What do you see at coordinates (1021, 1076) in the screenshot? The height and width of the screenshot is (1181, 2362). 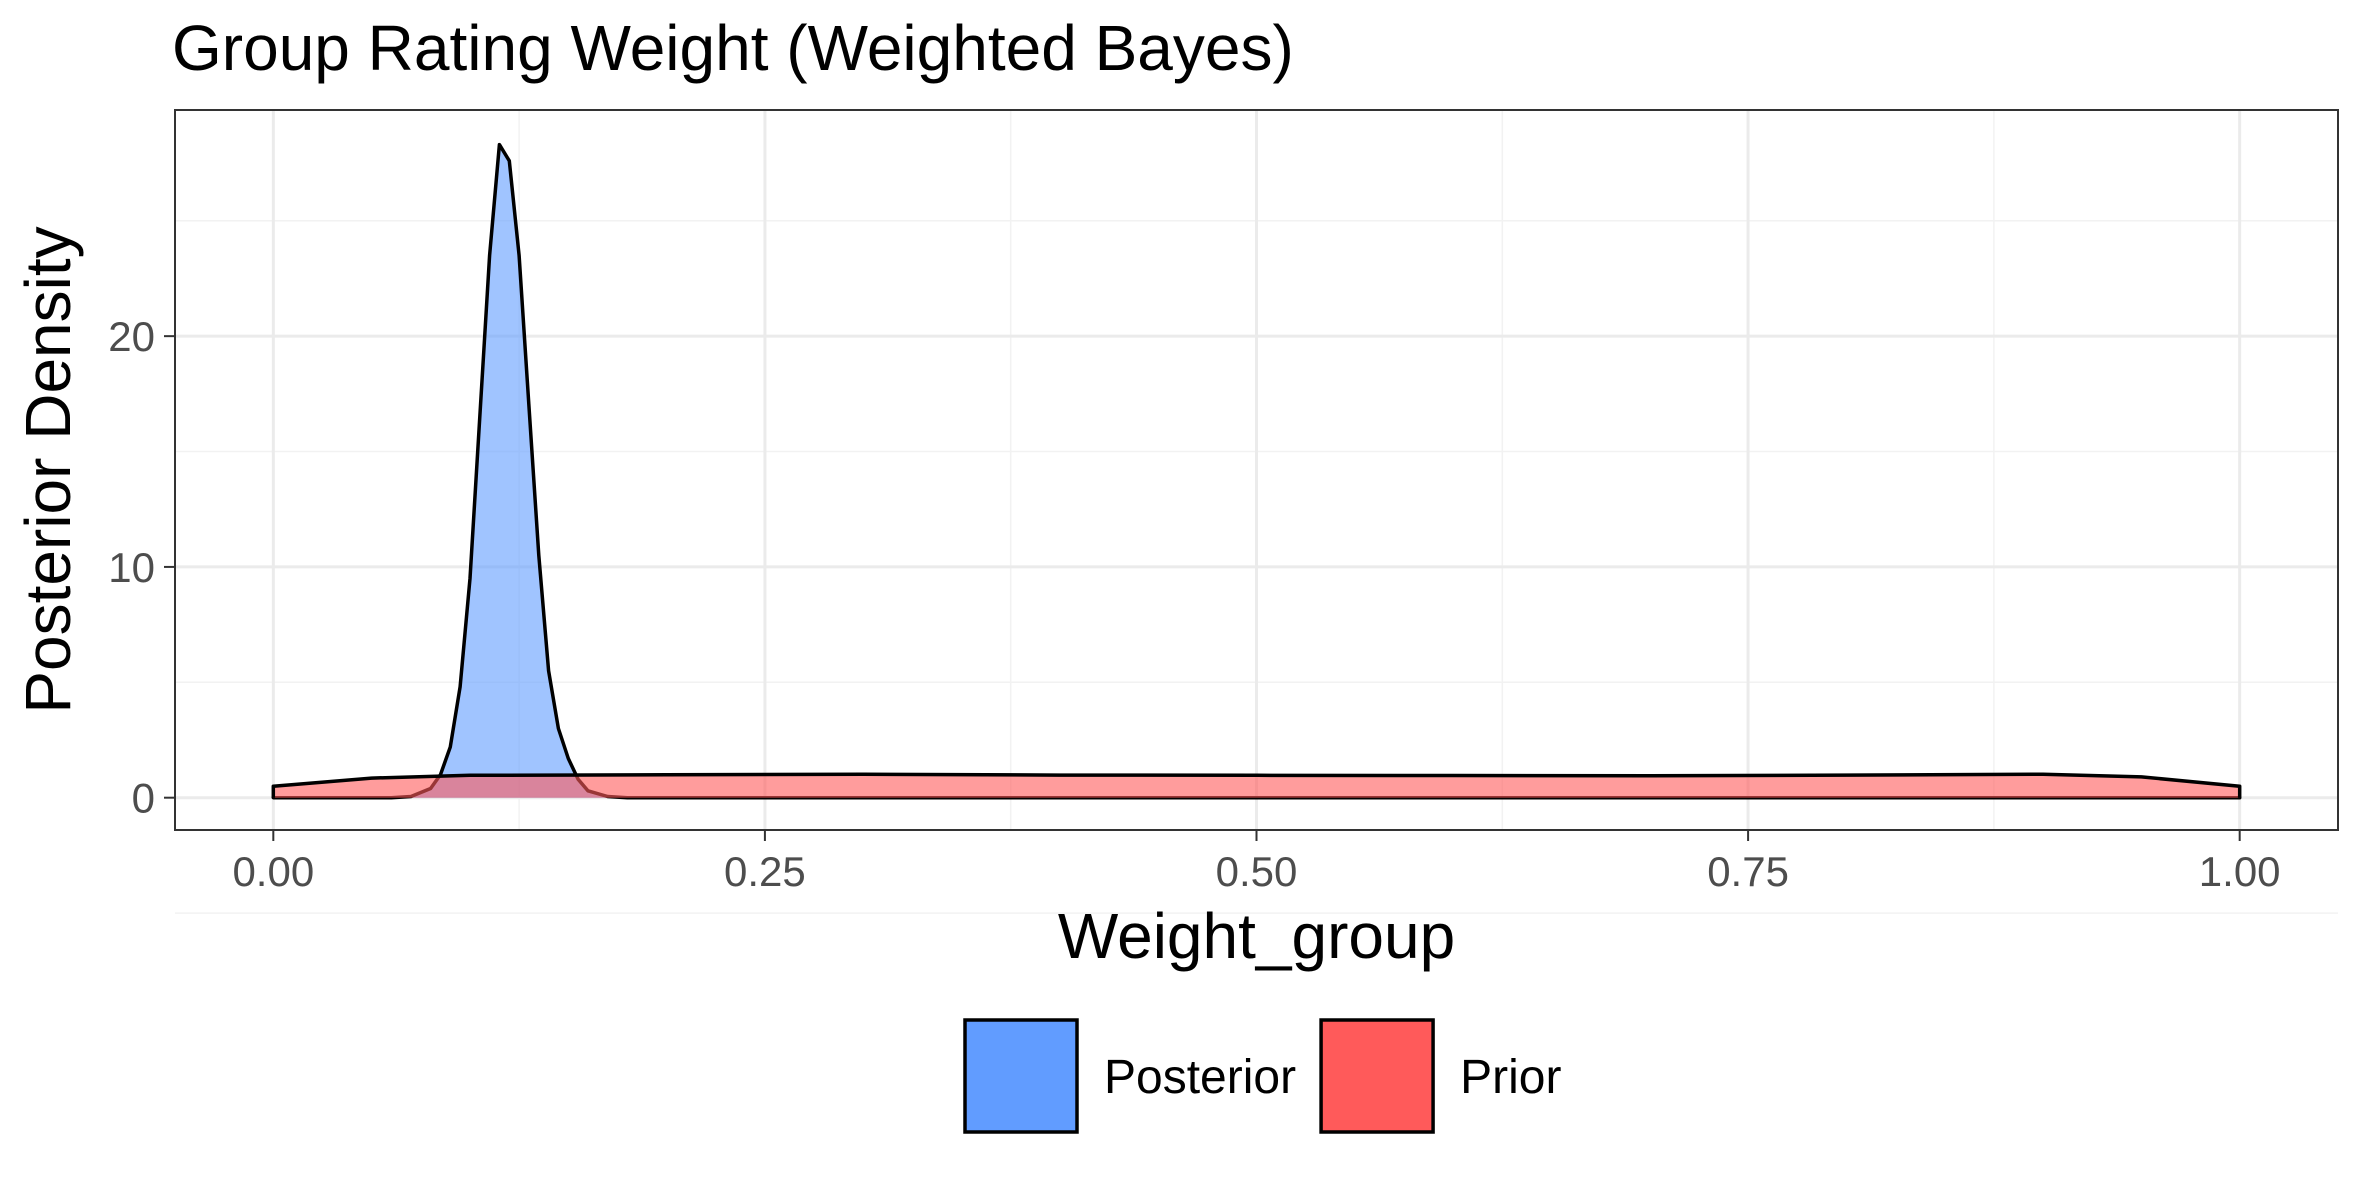 I see `legend-key-posterior` at bounding box center [1021, 1076].